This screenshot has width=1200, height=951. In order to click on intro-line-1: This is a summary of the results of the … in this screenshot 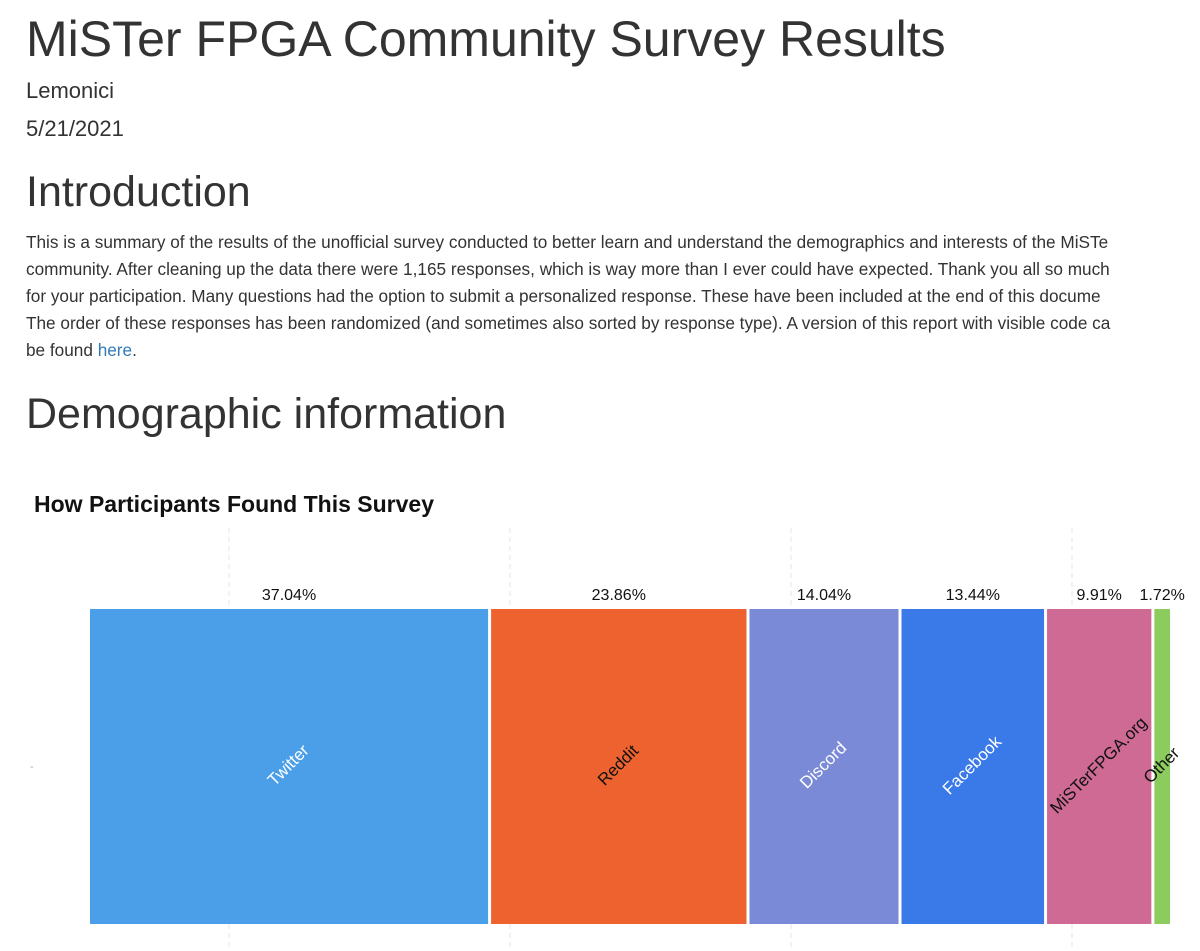, I will do `click(567, 242)`.